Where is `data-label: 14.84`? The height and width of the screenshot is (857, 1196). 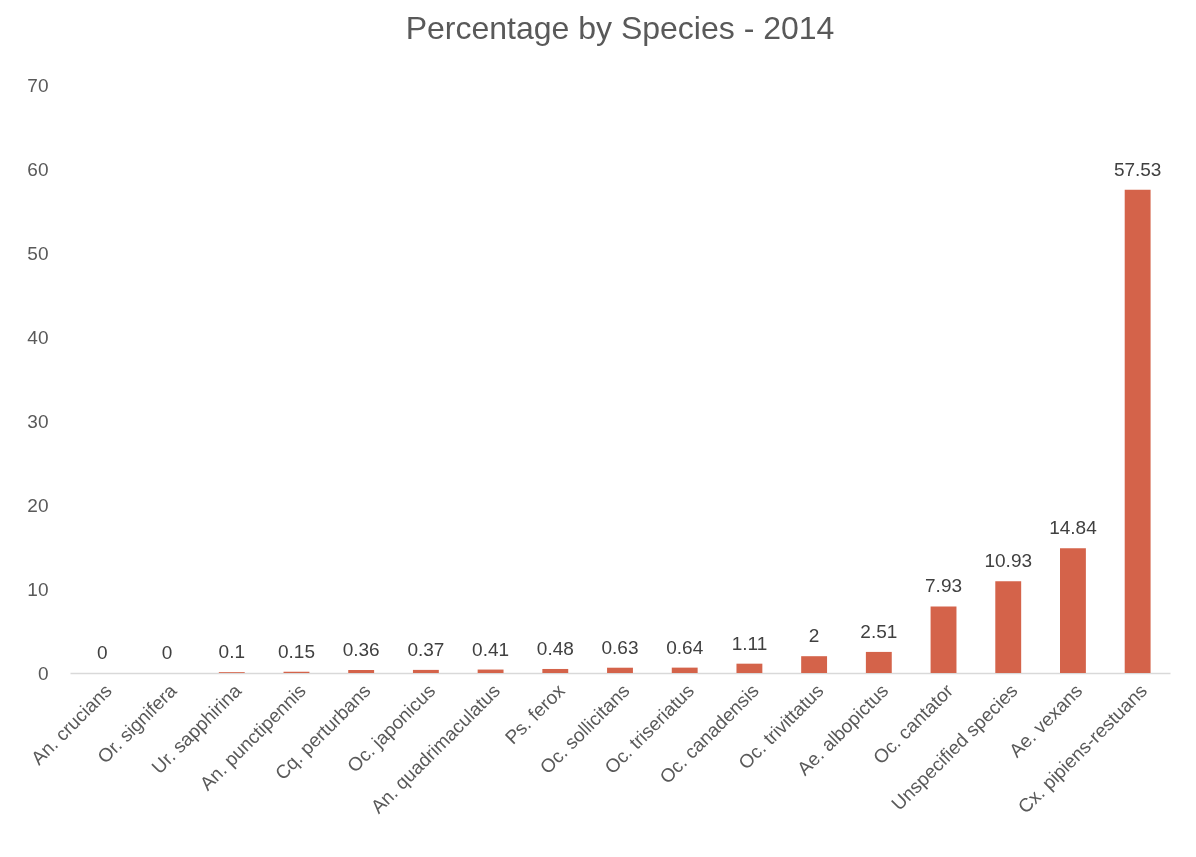 data-label: 14.84 is located at coordinates (1073, 528).